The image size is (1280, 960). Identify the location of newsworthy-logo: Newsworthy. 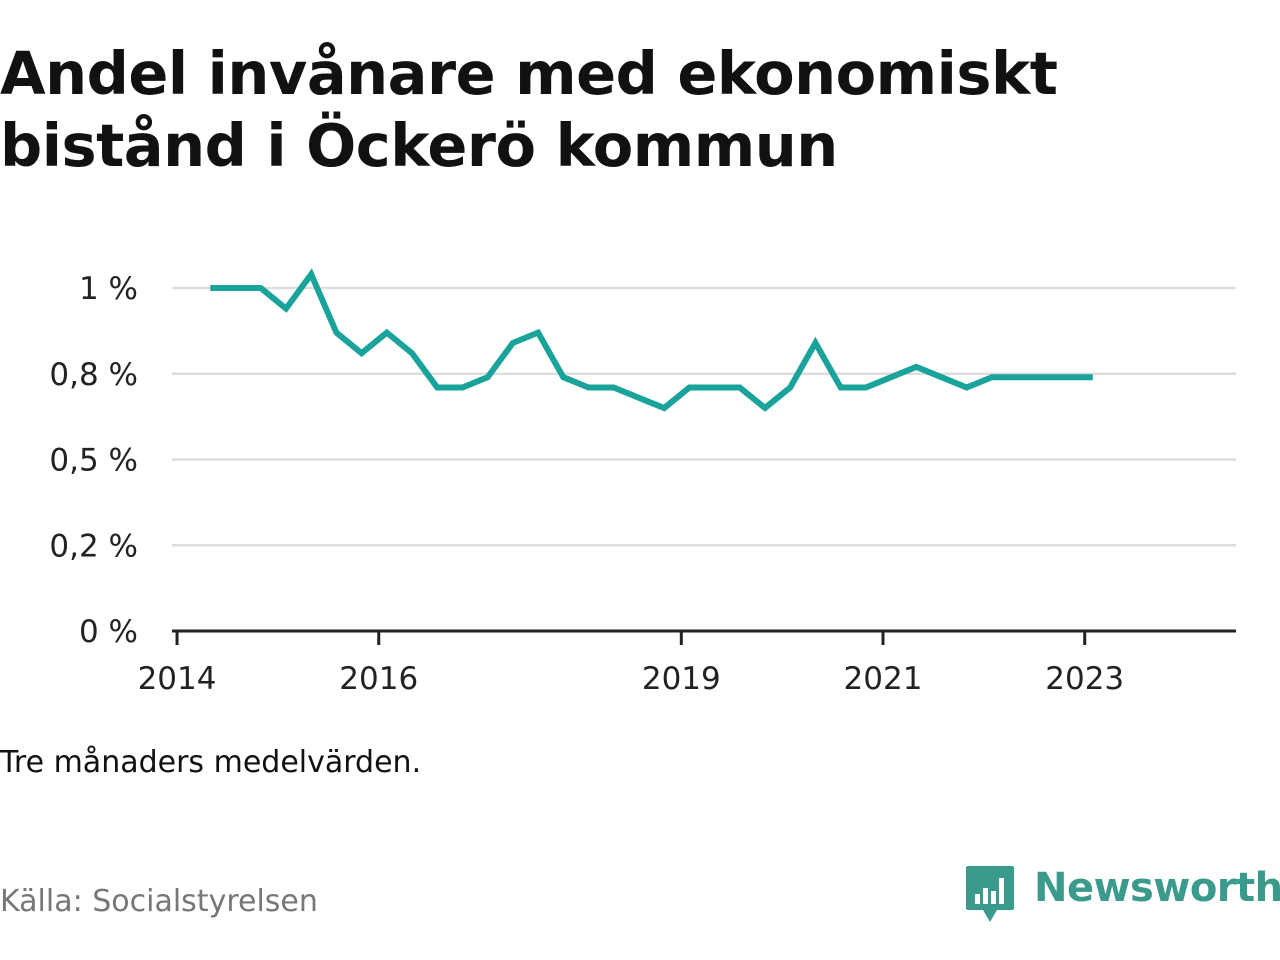
(1122, 895).